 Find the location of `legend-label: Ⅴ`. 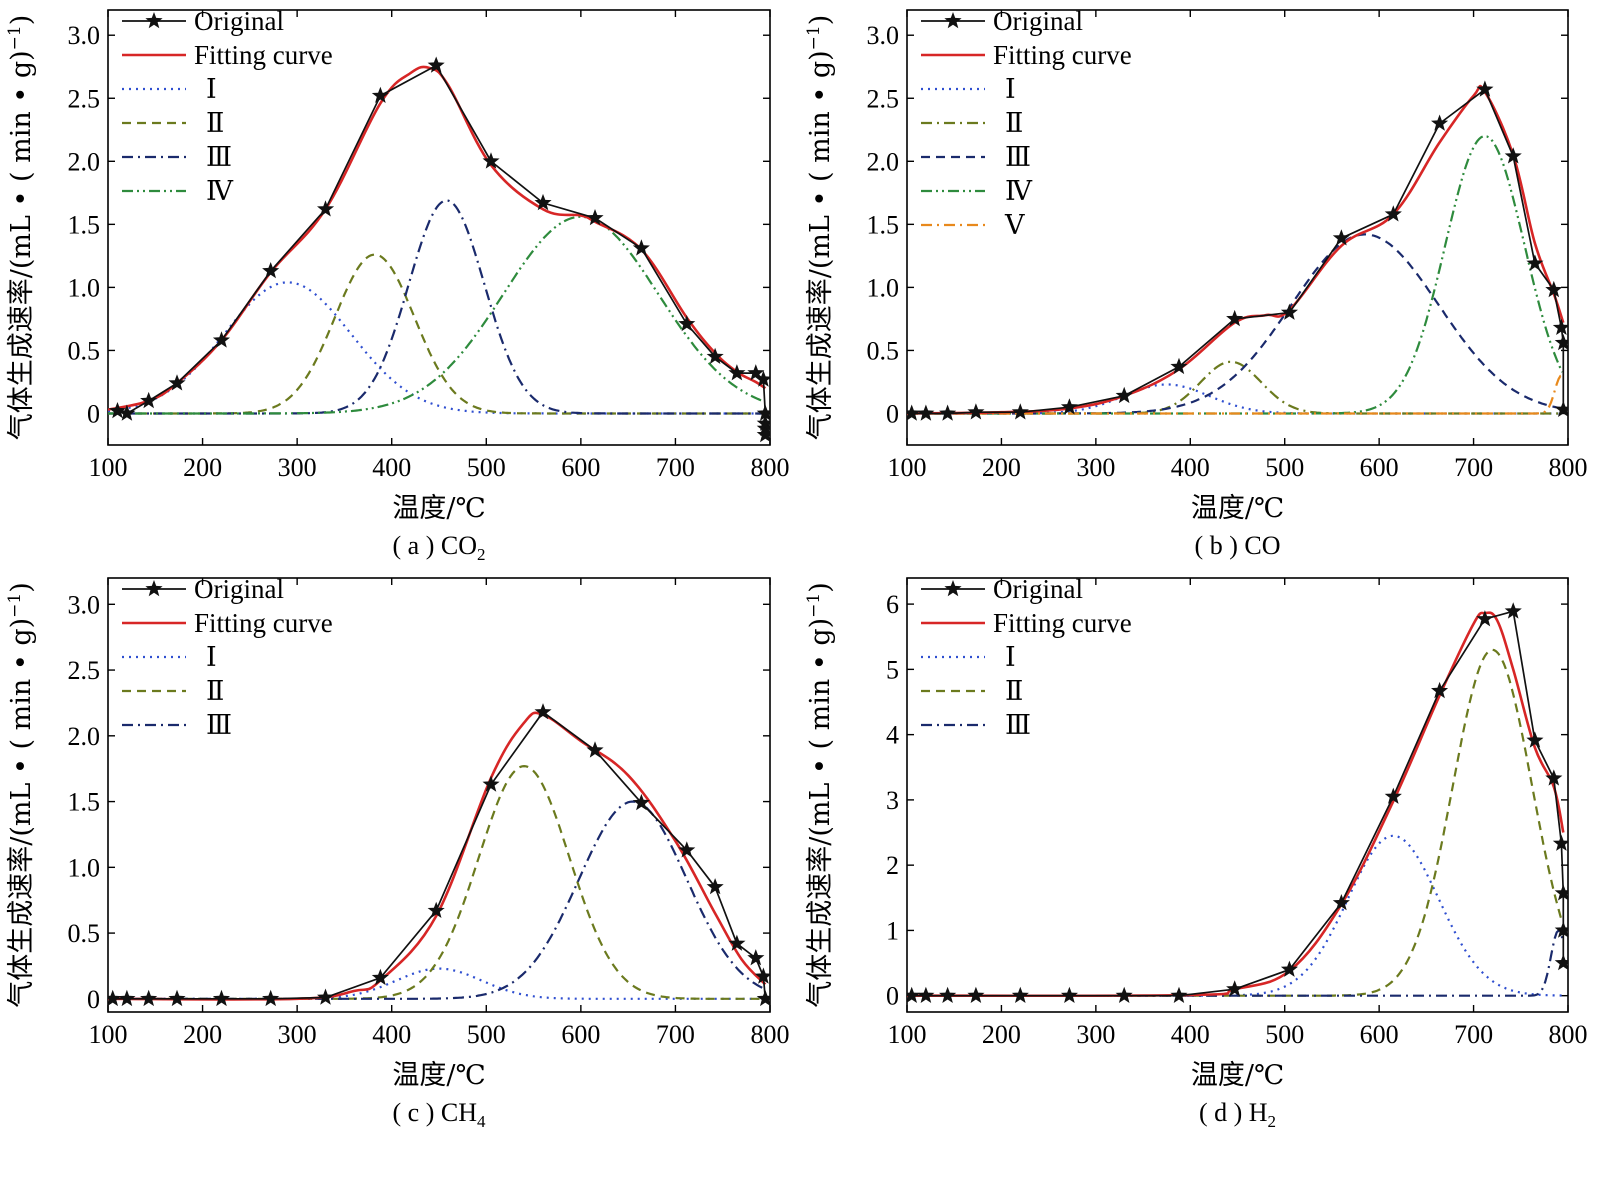

legend-label: Ⅴ is located at coordinates (1014, 225).